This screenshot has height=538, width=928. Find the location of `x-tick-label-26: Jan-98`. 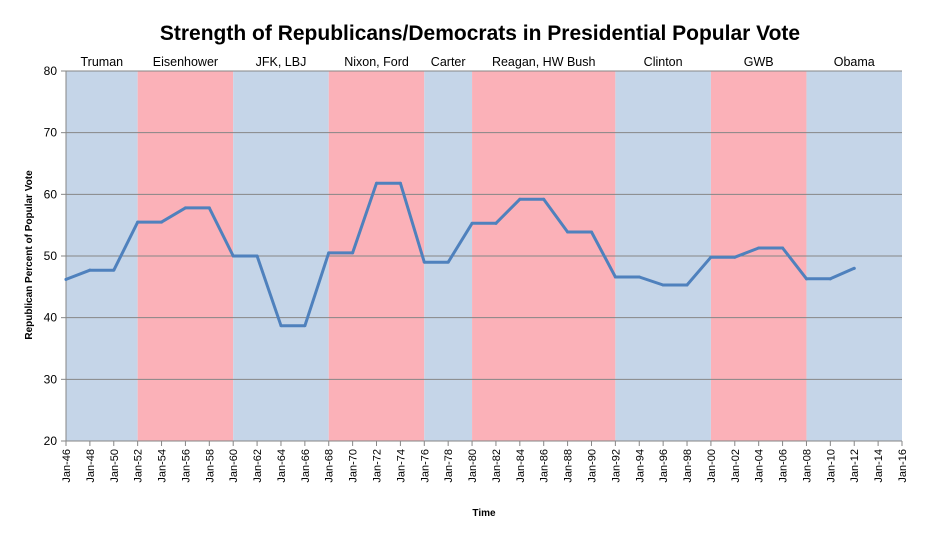

x-tick-label-26: Jan-98 is located at coordinates (688, 466).